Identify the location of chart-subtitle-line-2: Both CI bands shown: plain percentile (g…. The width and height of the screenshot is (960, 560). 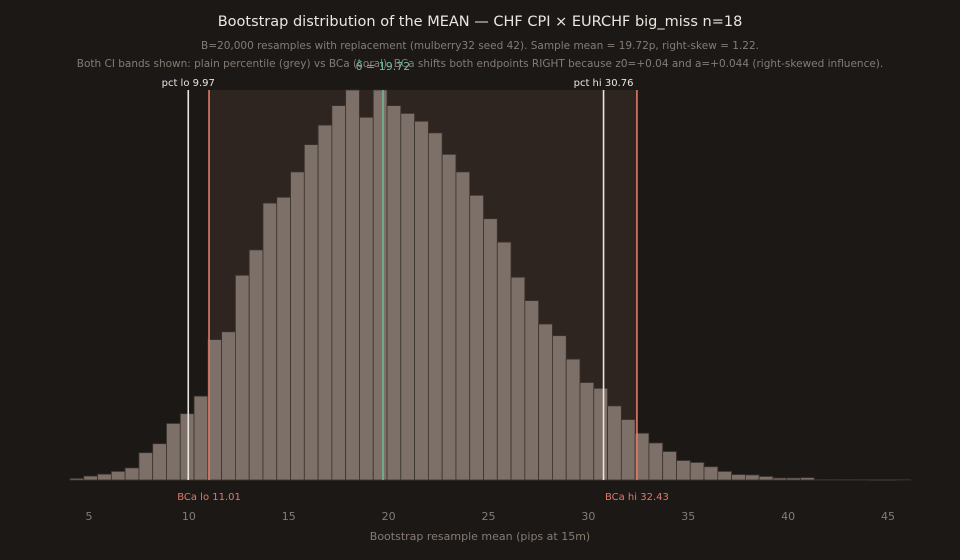
(480, 64).